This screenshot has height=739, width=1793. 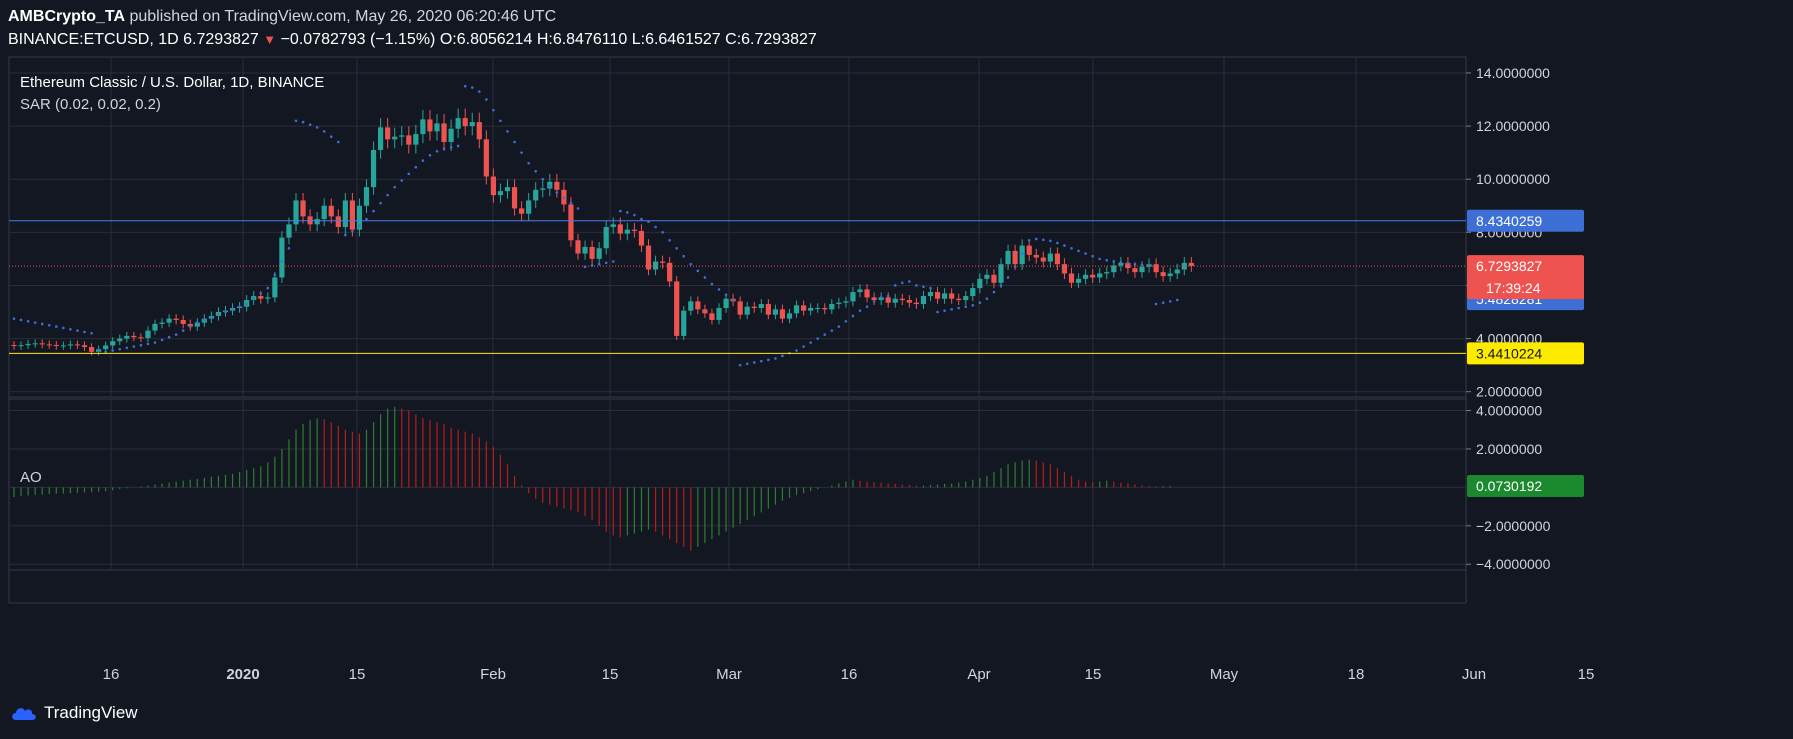 I want to click on x-tick-label: 16, so click(x=111, y=674).